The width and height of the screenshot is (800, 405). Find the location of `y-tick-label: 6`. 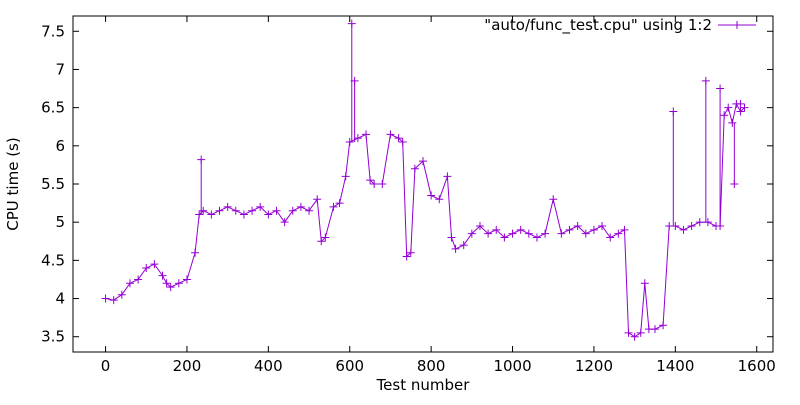

y-tick-label: 6 is located at coordinates (60, 146).